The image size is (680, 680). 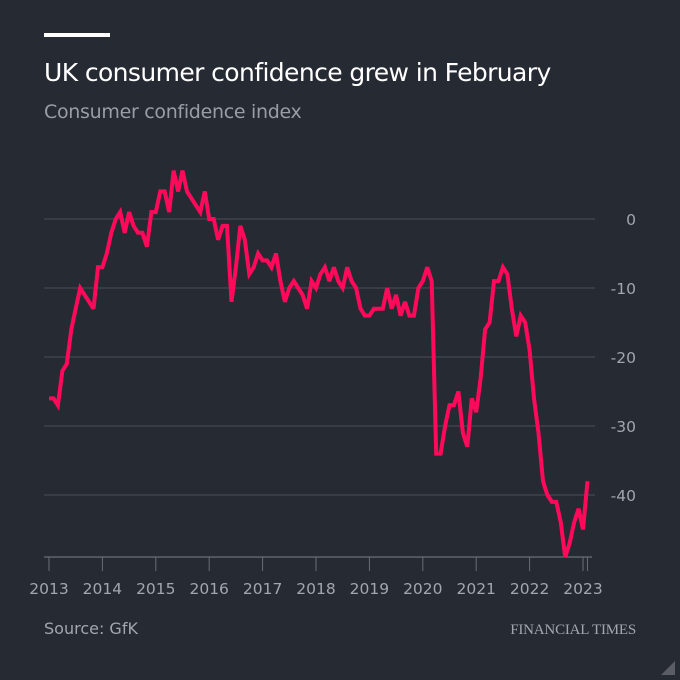 What do you see at coordinates (422, 589) in the screenshot?
I see `x-tick-label: 2020` at bounding box center [422, 589].